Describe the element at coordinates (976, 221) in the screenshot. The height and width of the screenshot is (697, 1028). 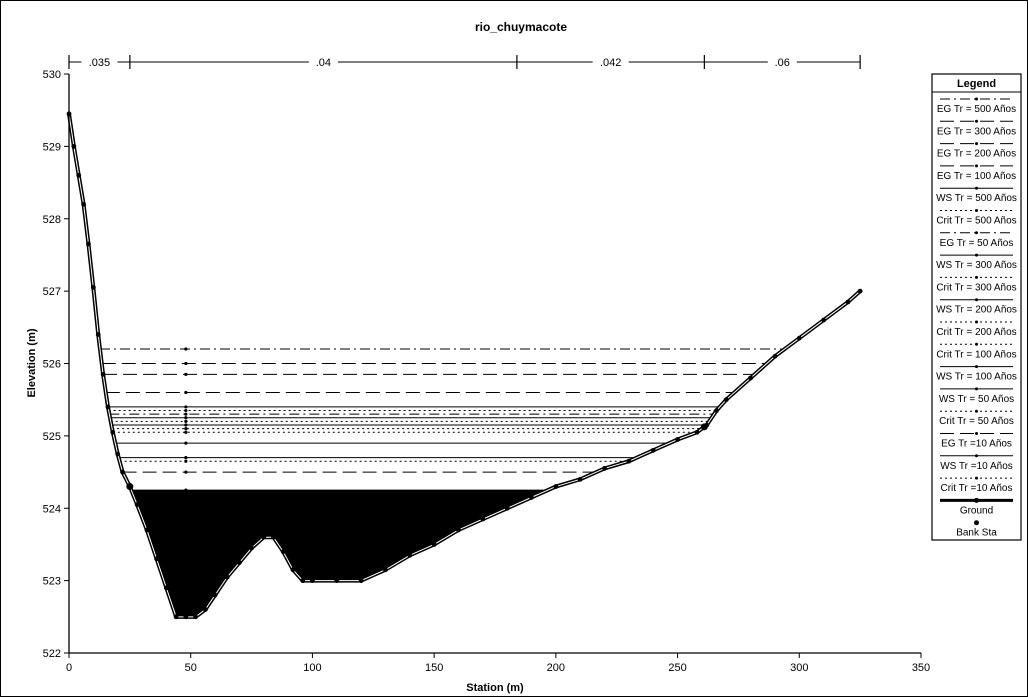
I see `legend-entry-label: Crit Tr = 500 Años` at that location.